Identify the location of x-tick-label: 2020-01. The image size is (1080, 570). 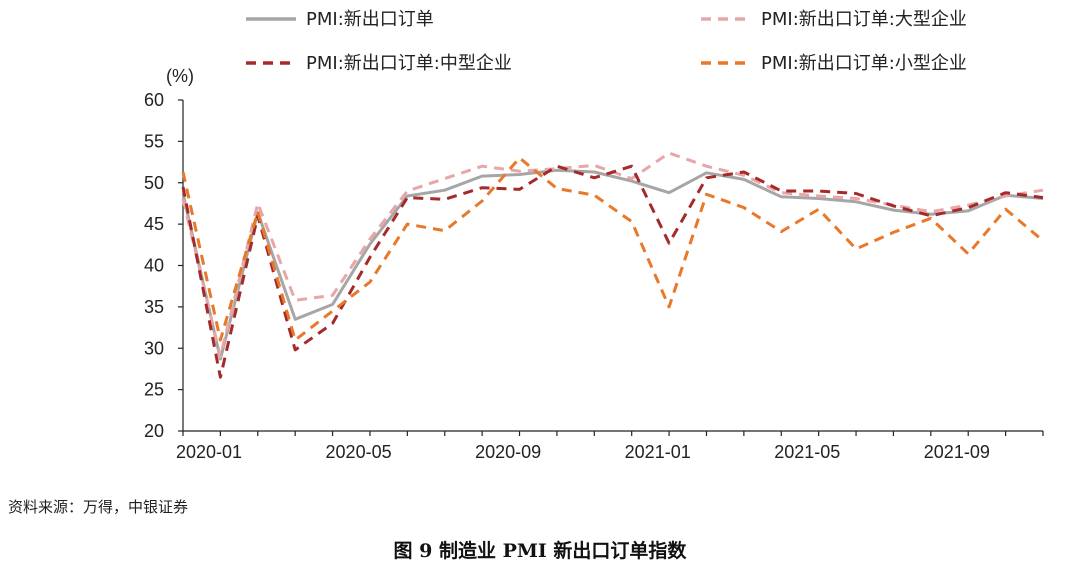
(209, 452).